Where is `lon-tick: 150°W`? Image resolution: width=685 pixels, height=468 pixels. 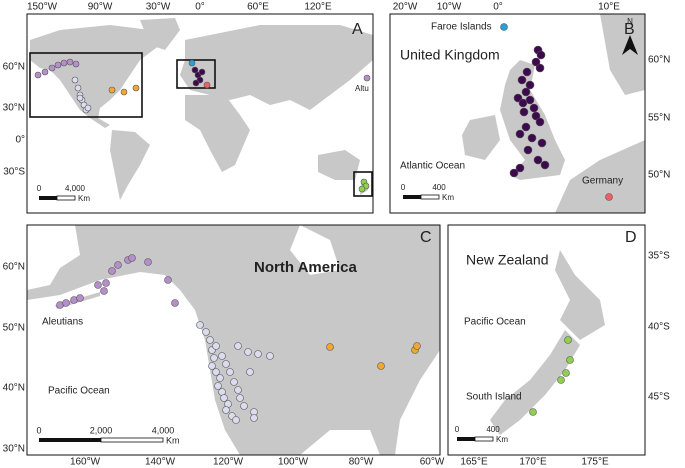 lon-tick: 150°W is located at coordinates (42, 7).